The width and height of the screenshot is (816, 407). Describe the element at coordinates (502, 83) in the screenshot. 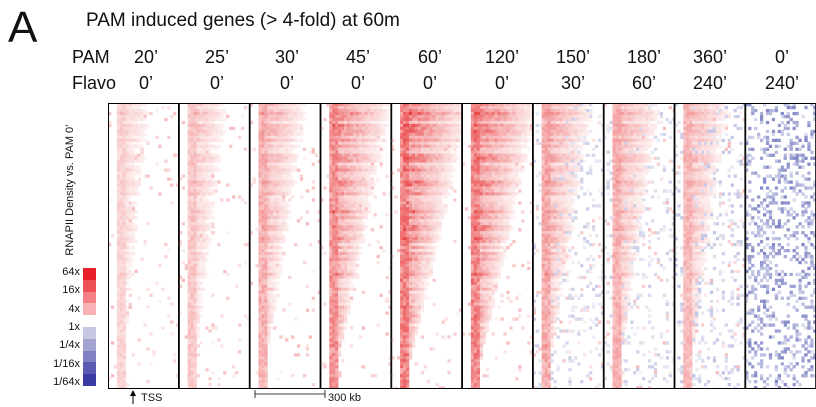

I see `flavo-time-label: 0’` at that location.